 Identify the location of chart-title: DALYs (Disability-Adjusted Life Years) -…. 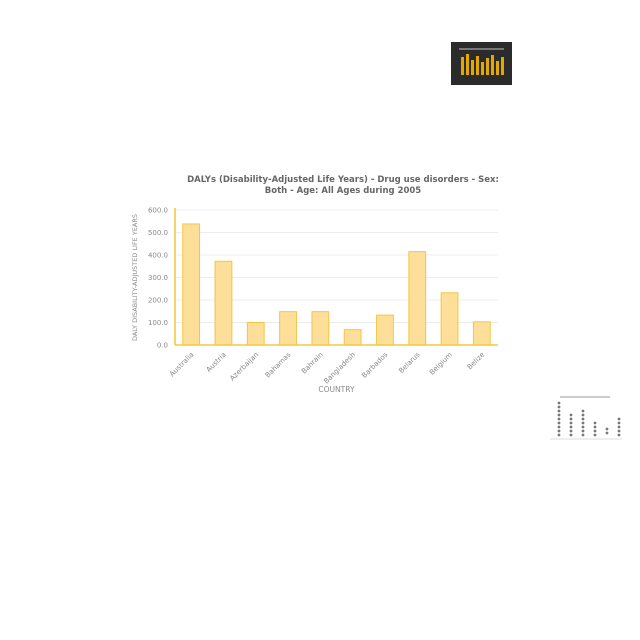
(343, 186).